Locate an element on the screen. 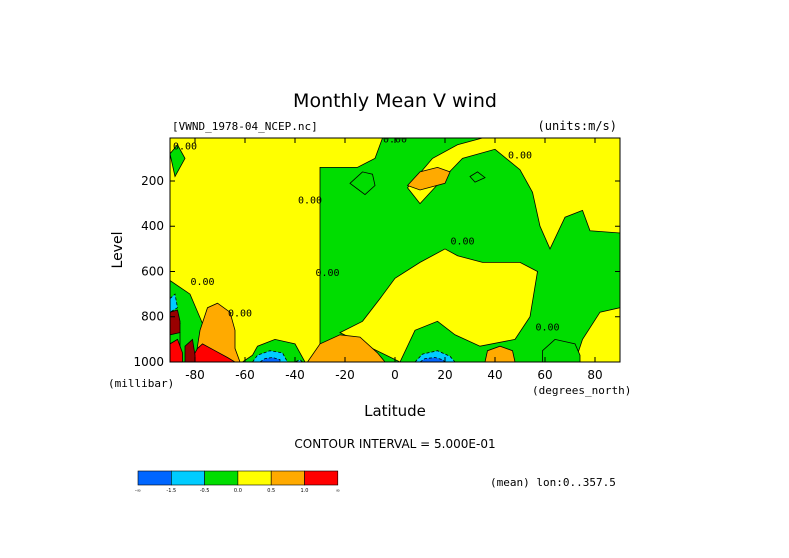  x-tick-label: -60 is located at coordinates (245, 375).